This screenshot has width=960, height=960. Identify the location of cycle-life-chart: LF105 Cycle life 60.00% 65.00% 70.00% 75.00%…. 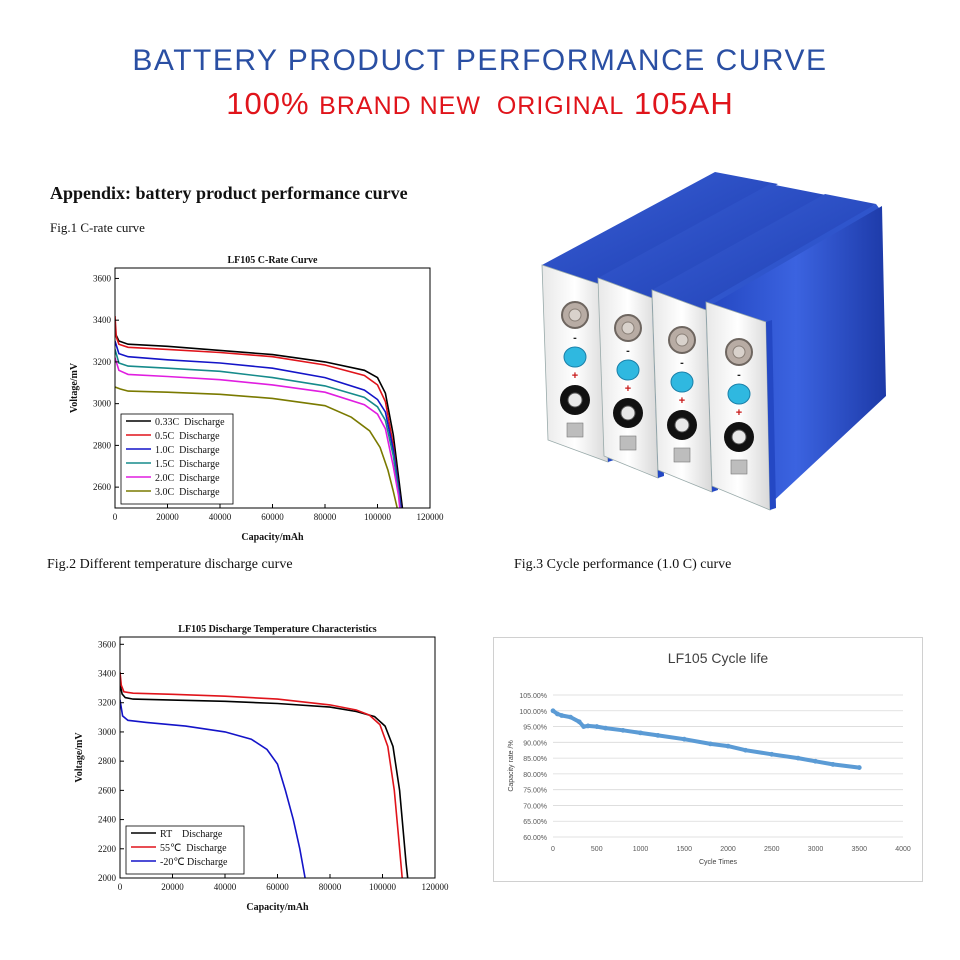
(708, 759).